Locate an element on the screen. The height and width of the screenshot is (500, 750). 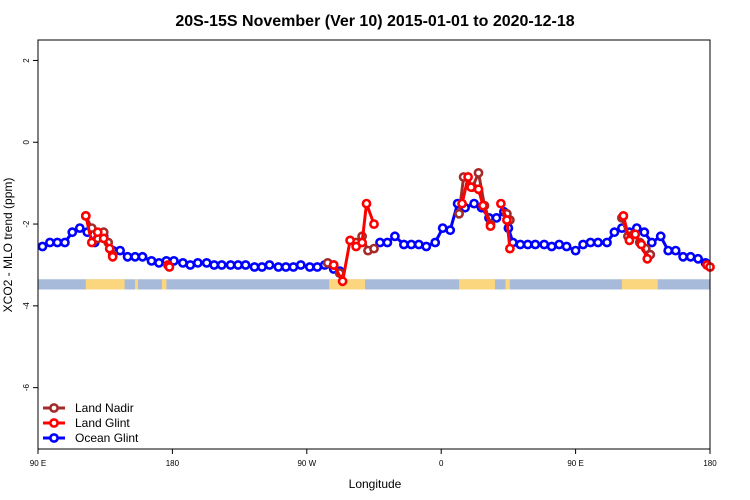
series-line-ocean-glint is located at coordinates (543, 233).